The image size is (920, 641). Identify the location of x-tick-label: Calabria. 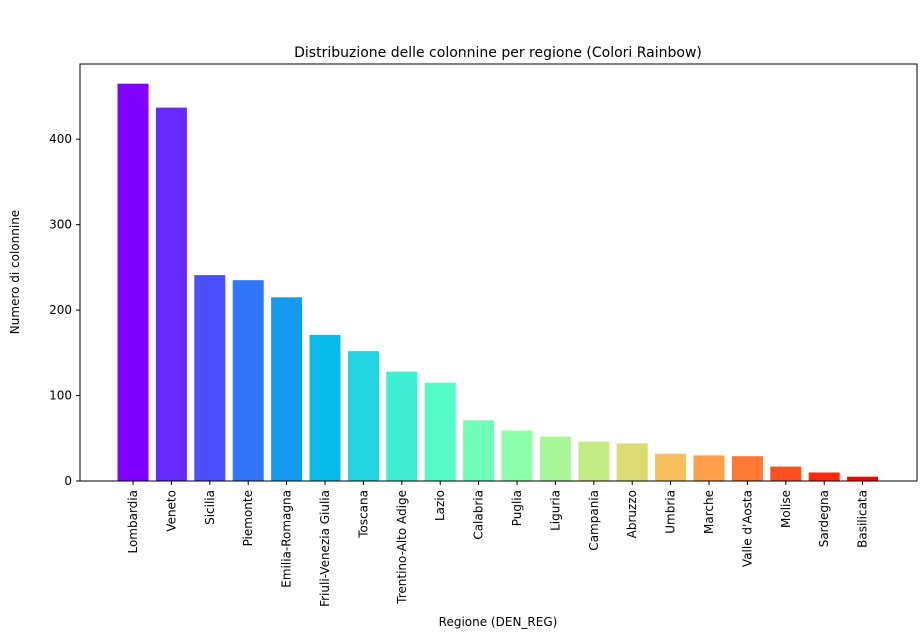
(479, 515).